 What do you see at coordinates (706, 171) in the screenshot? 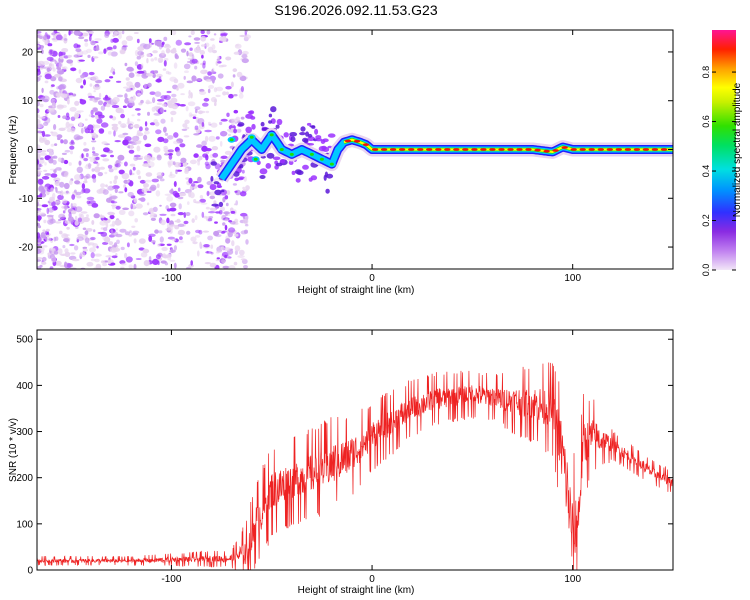
I see `colorbar-tick-label: 0.4` at bounding box center [706, 171].